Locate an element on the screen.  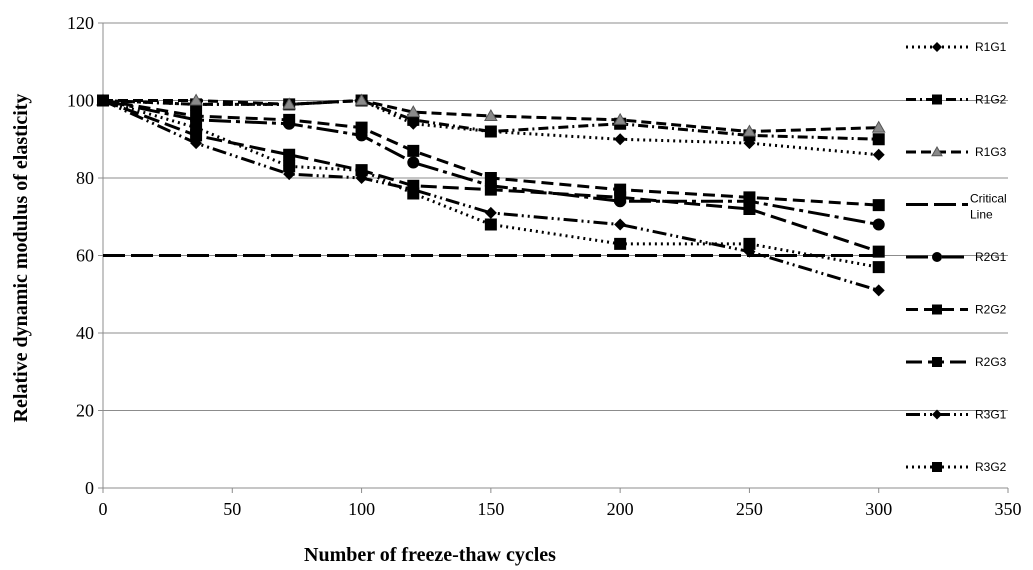
legend-item: R2G3 is located at coordinates (956, 362).